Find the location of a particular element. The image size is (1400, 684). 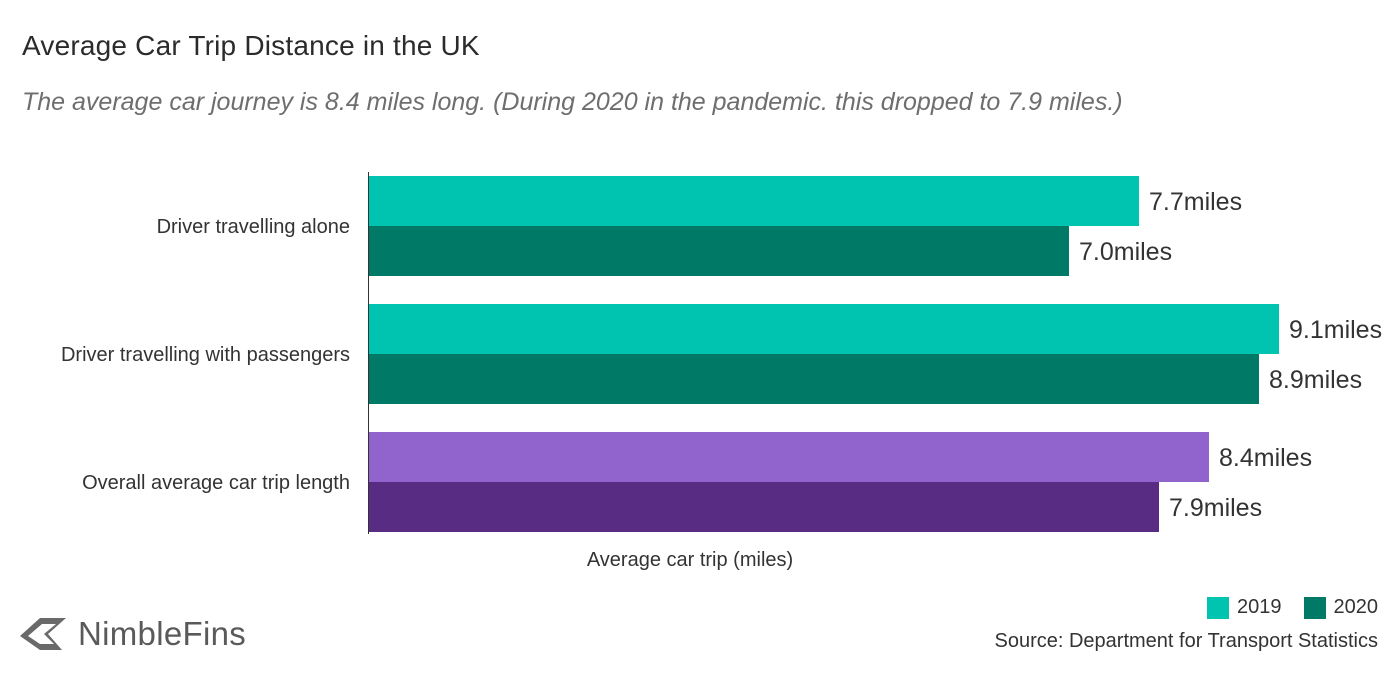

x-axis-title: Average car trip (miles) is located at coordinates (690, 560).